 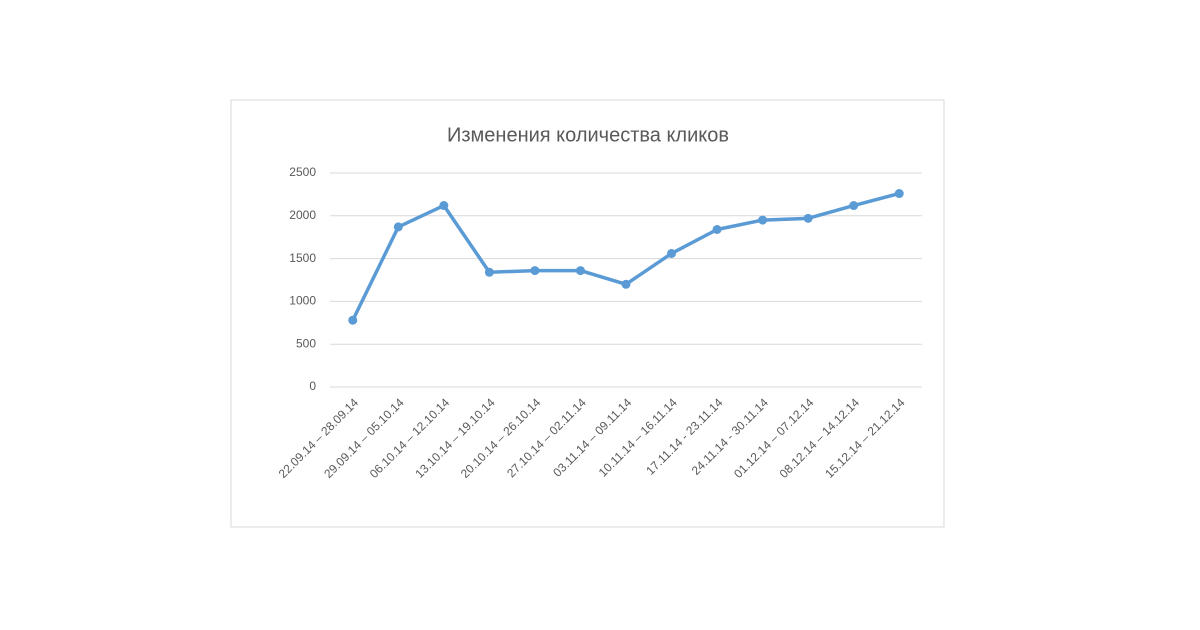 I want to click on y-tick-label: 2500, so click(x=302, y=172).